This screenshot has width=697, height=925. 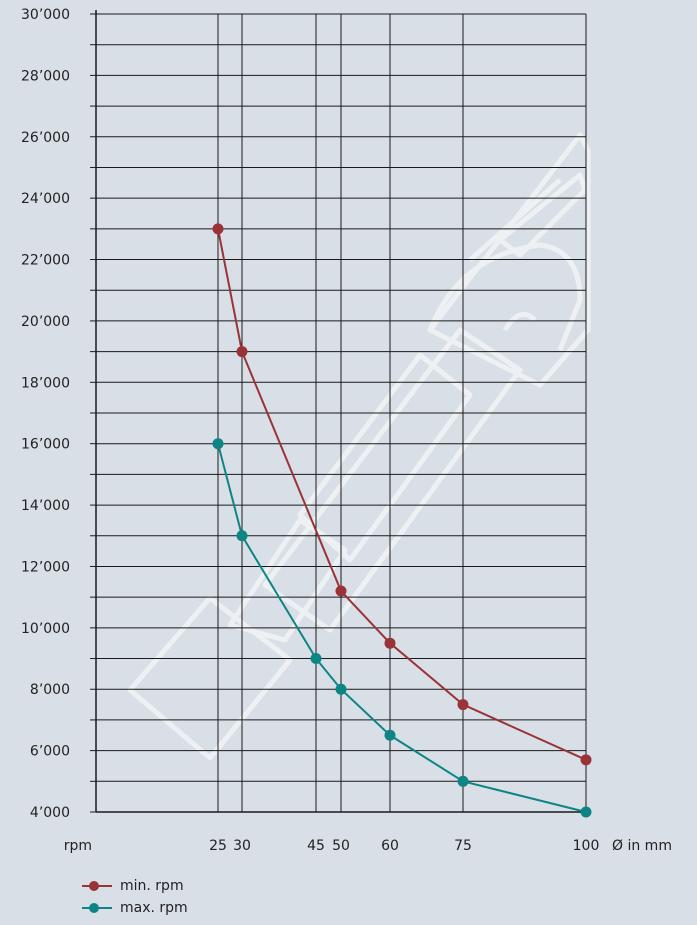 I want to click on legend-item-min-rpm: min. rpm, so click(x=135, y=886).